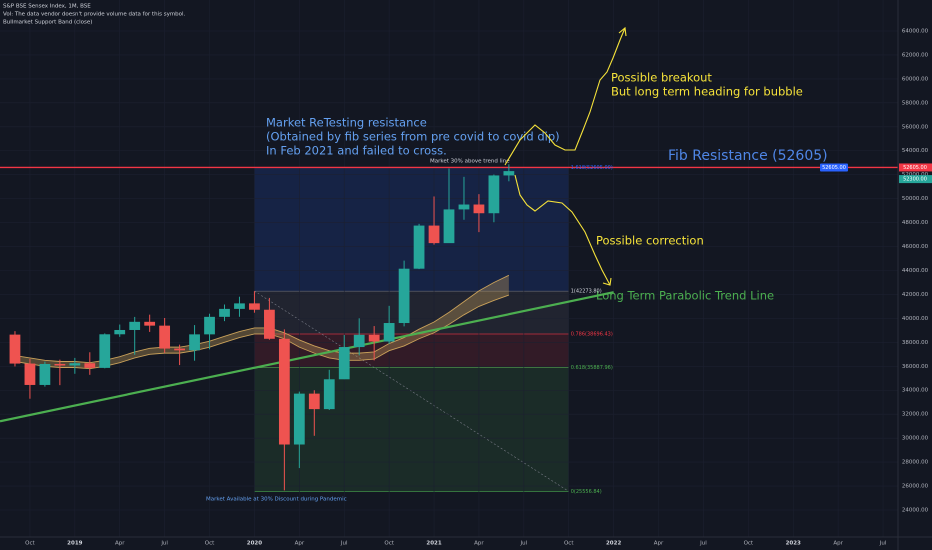 This screenshot has height=550, width=932. What do you see at coordinates (915, 391) in the screenshot?
I see `y-tick-label: 34000.00` at bounding box center [915, 391].